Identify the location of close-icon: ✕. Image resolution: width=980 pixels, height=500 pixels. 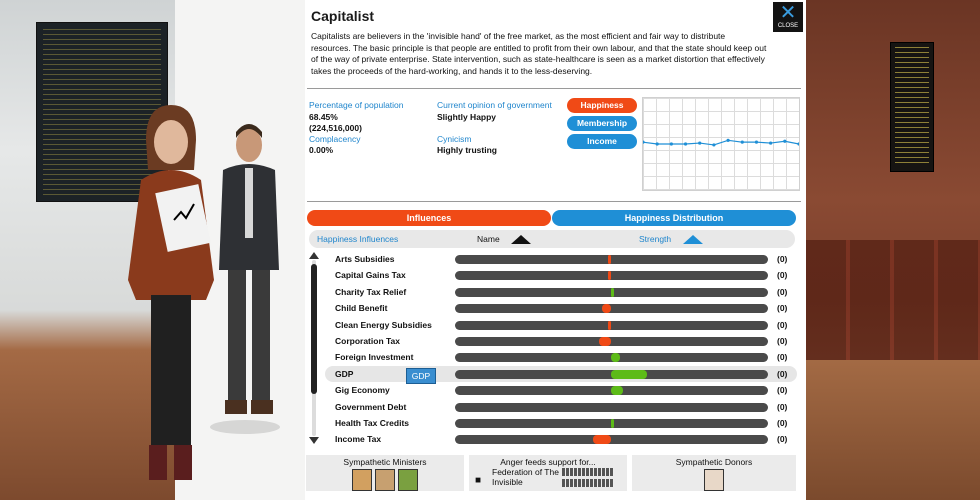
(788, 13).